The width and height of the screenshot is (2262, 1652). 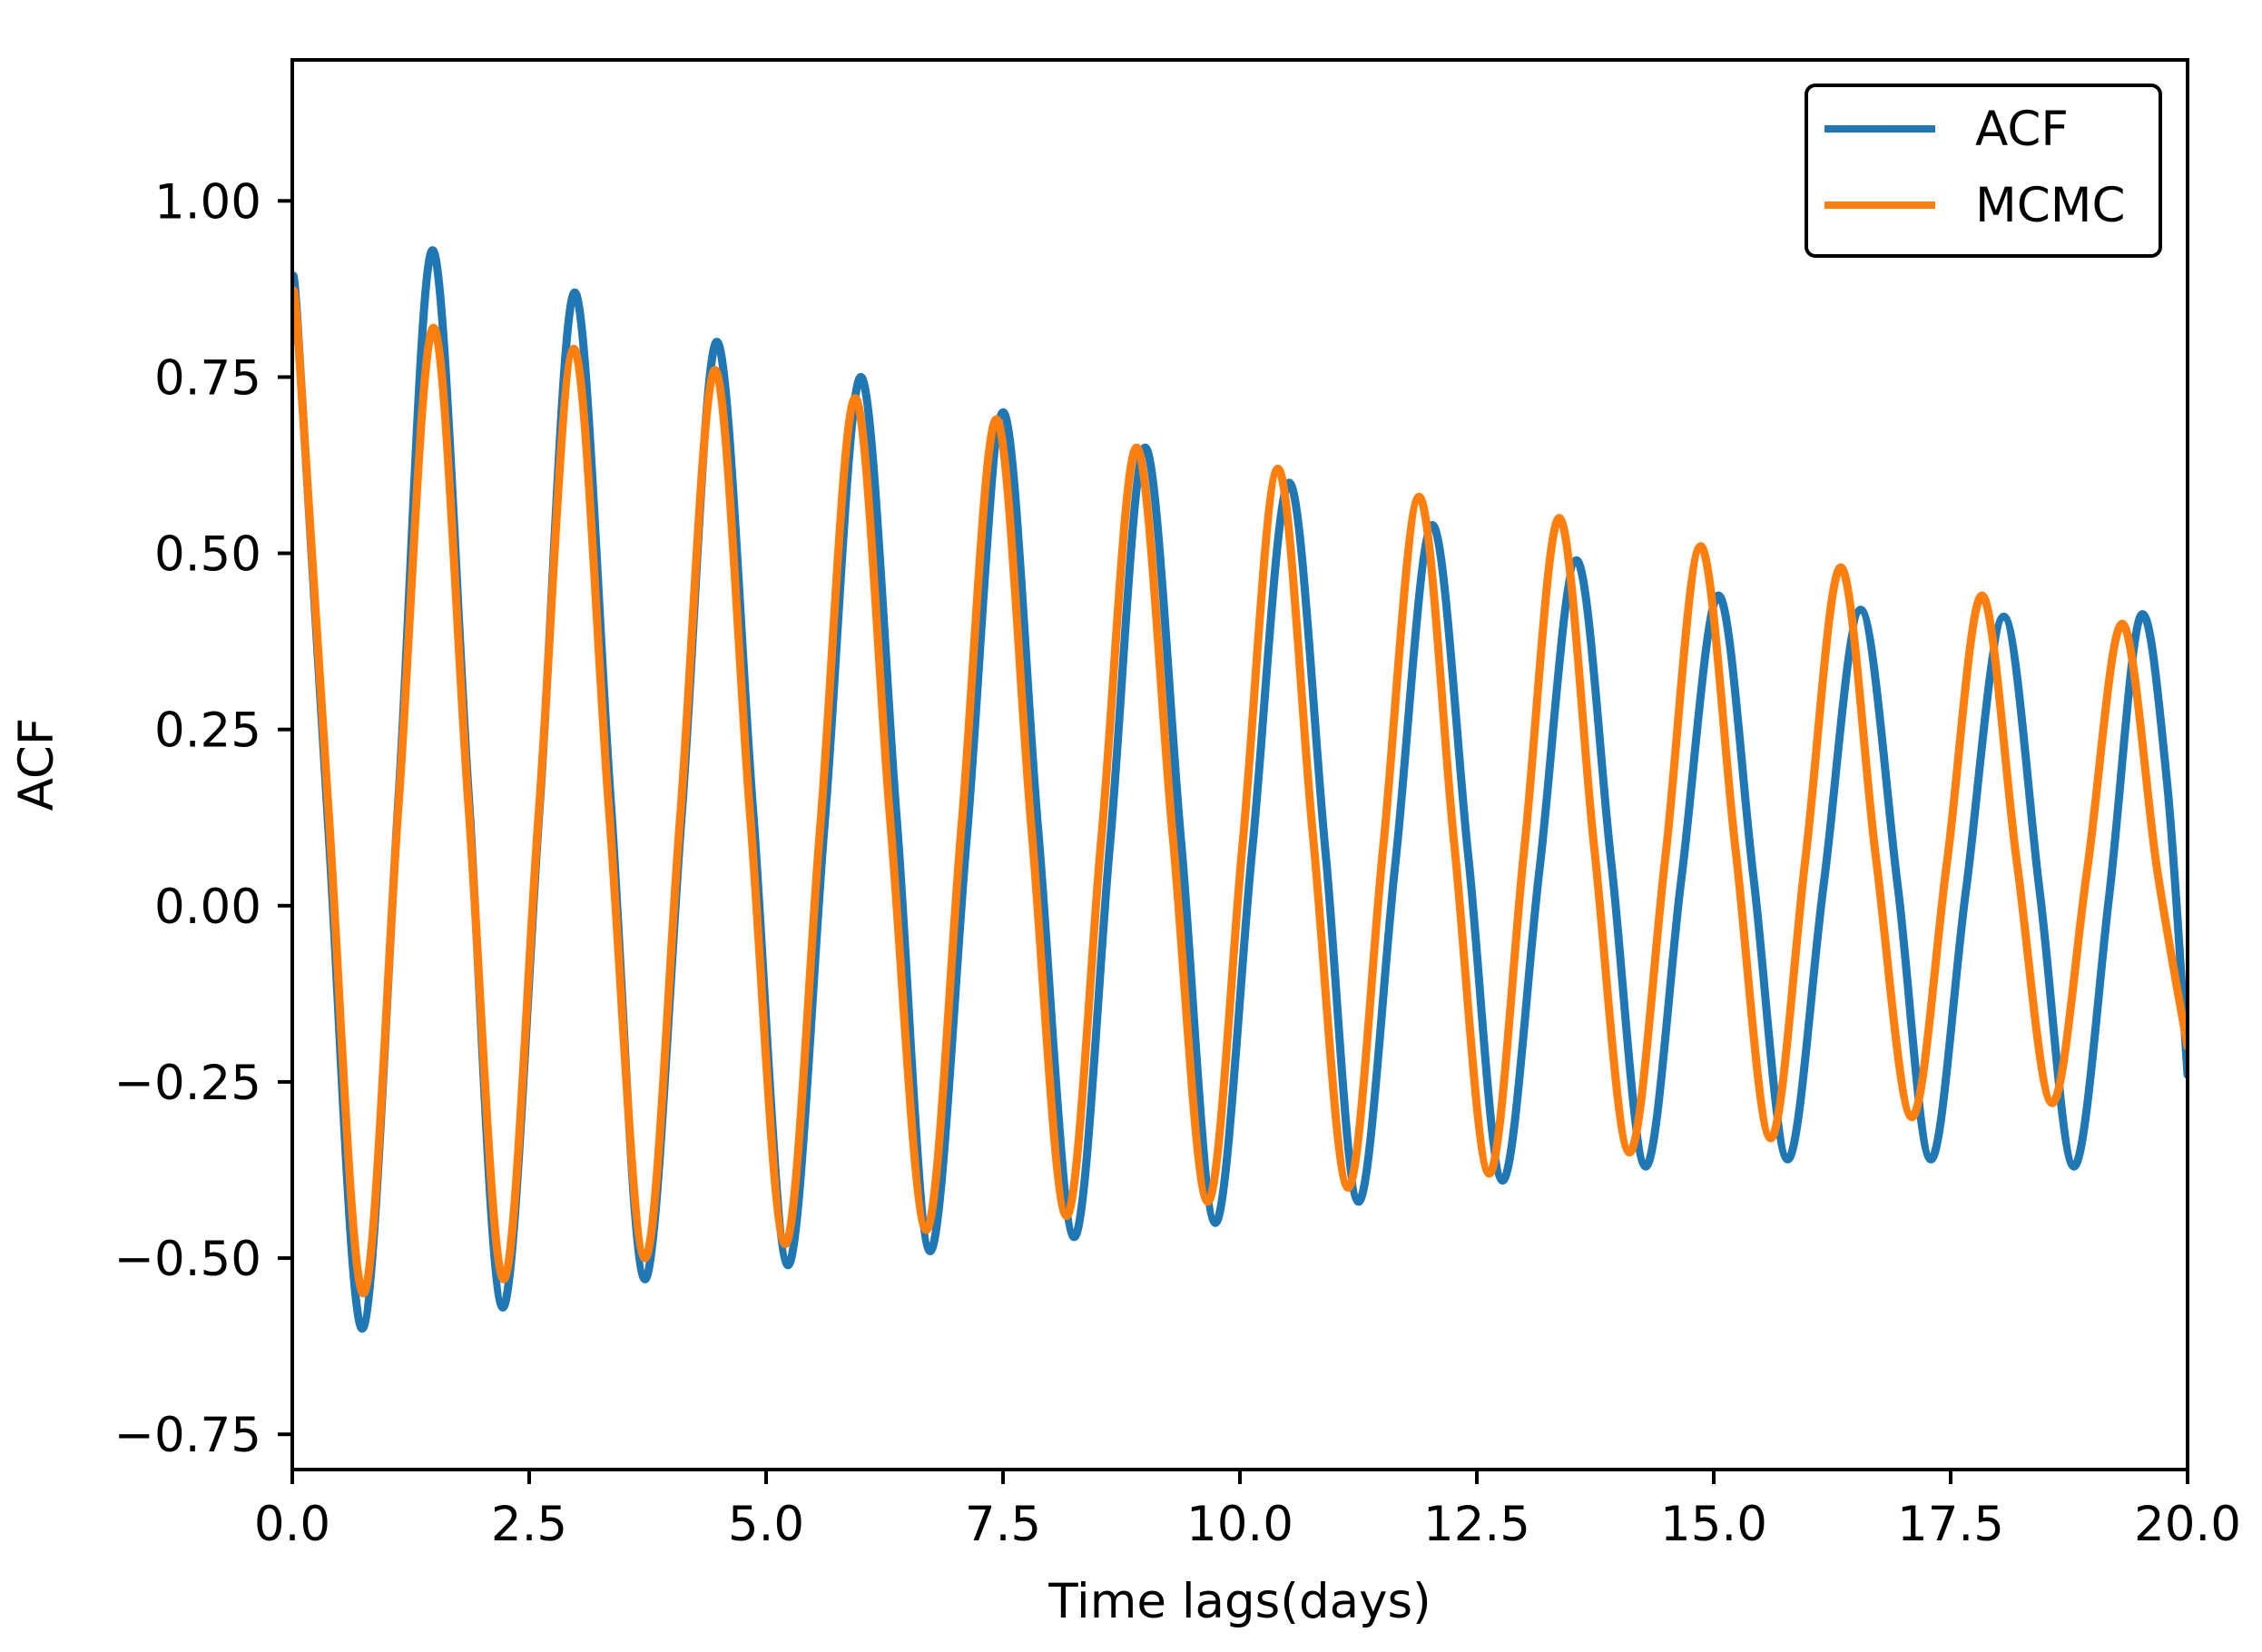 What do you see at coordinates (203, 818) in the screenshot?
I see `y-axis: −0.75 −0.50 −0.25 0.00 0.25 0.50 0.75 1.00` at bounding box center [203, 818].